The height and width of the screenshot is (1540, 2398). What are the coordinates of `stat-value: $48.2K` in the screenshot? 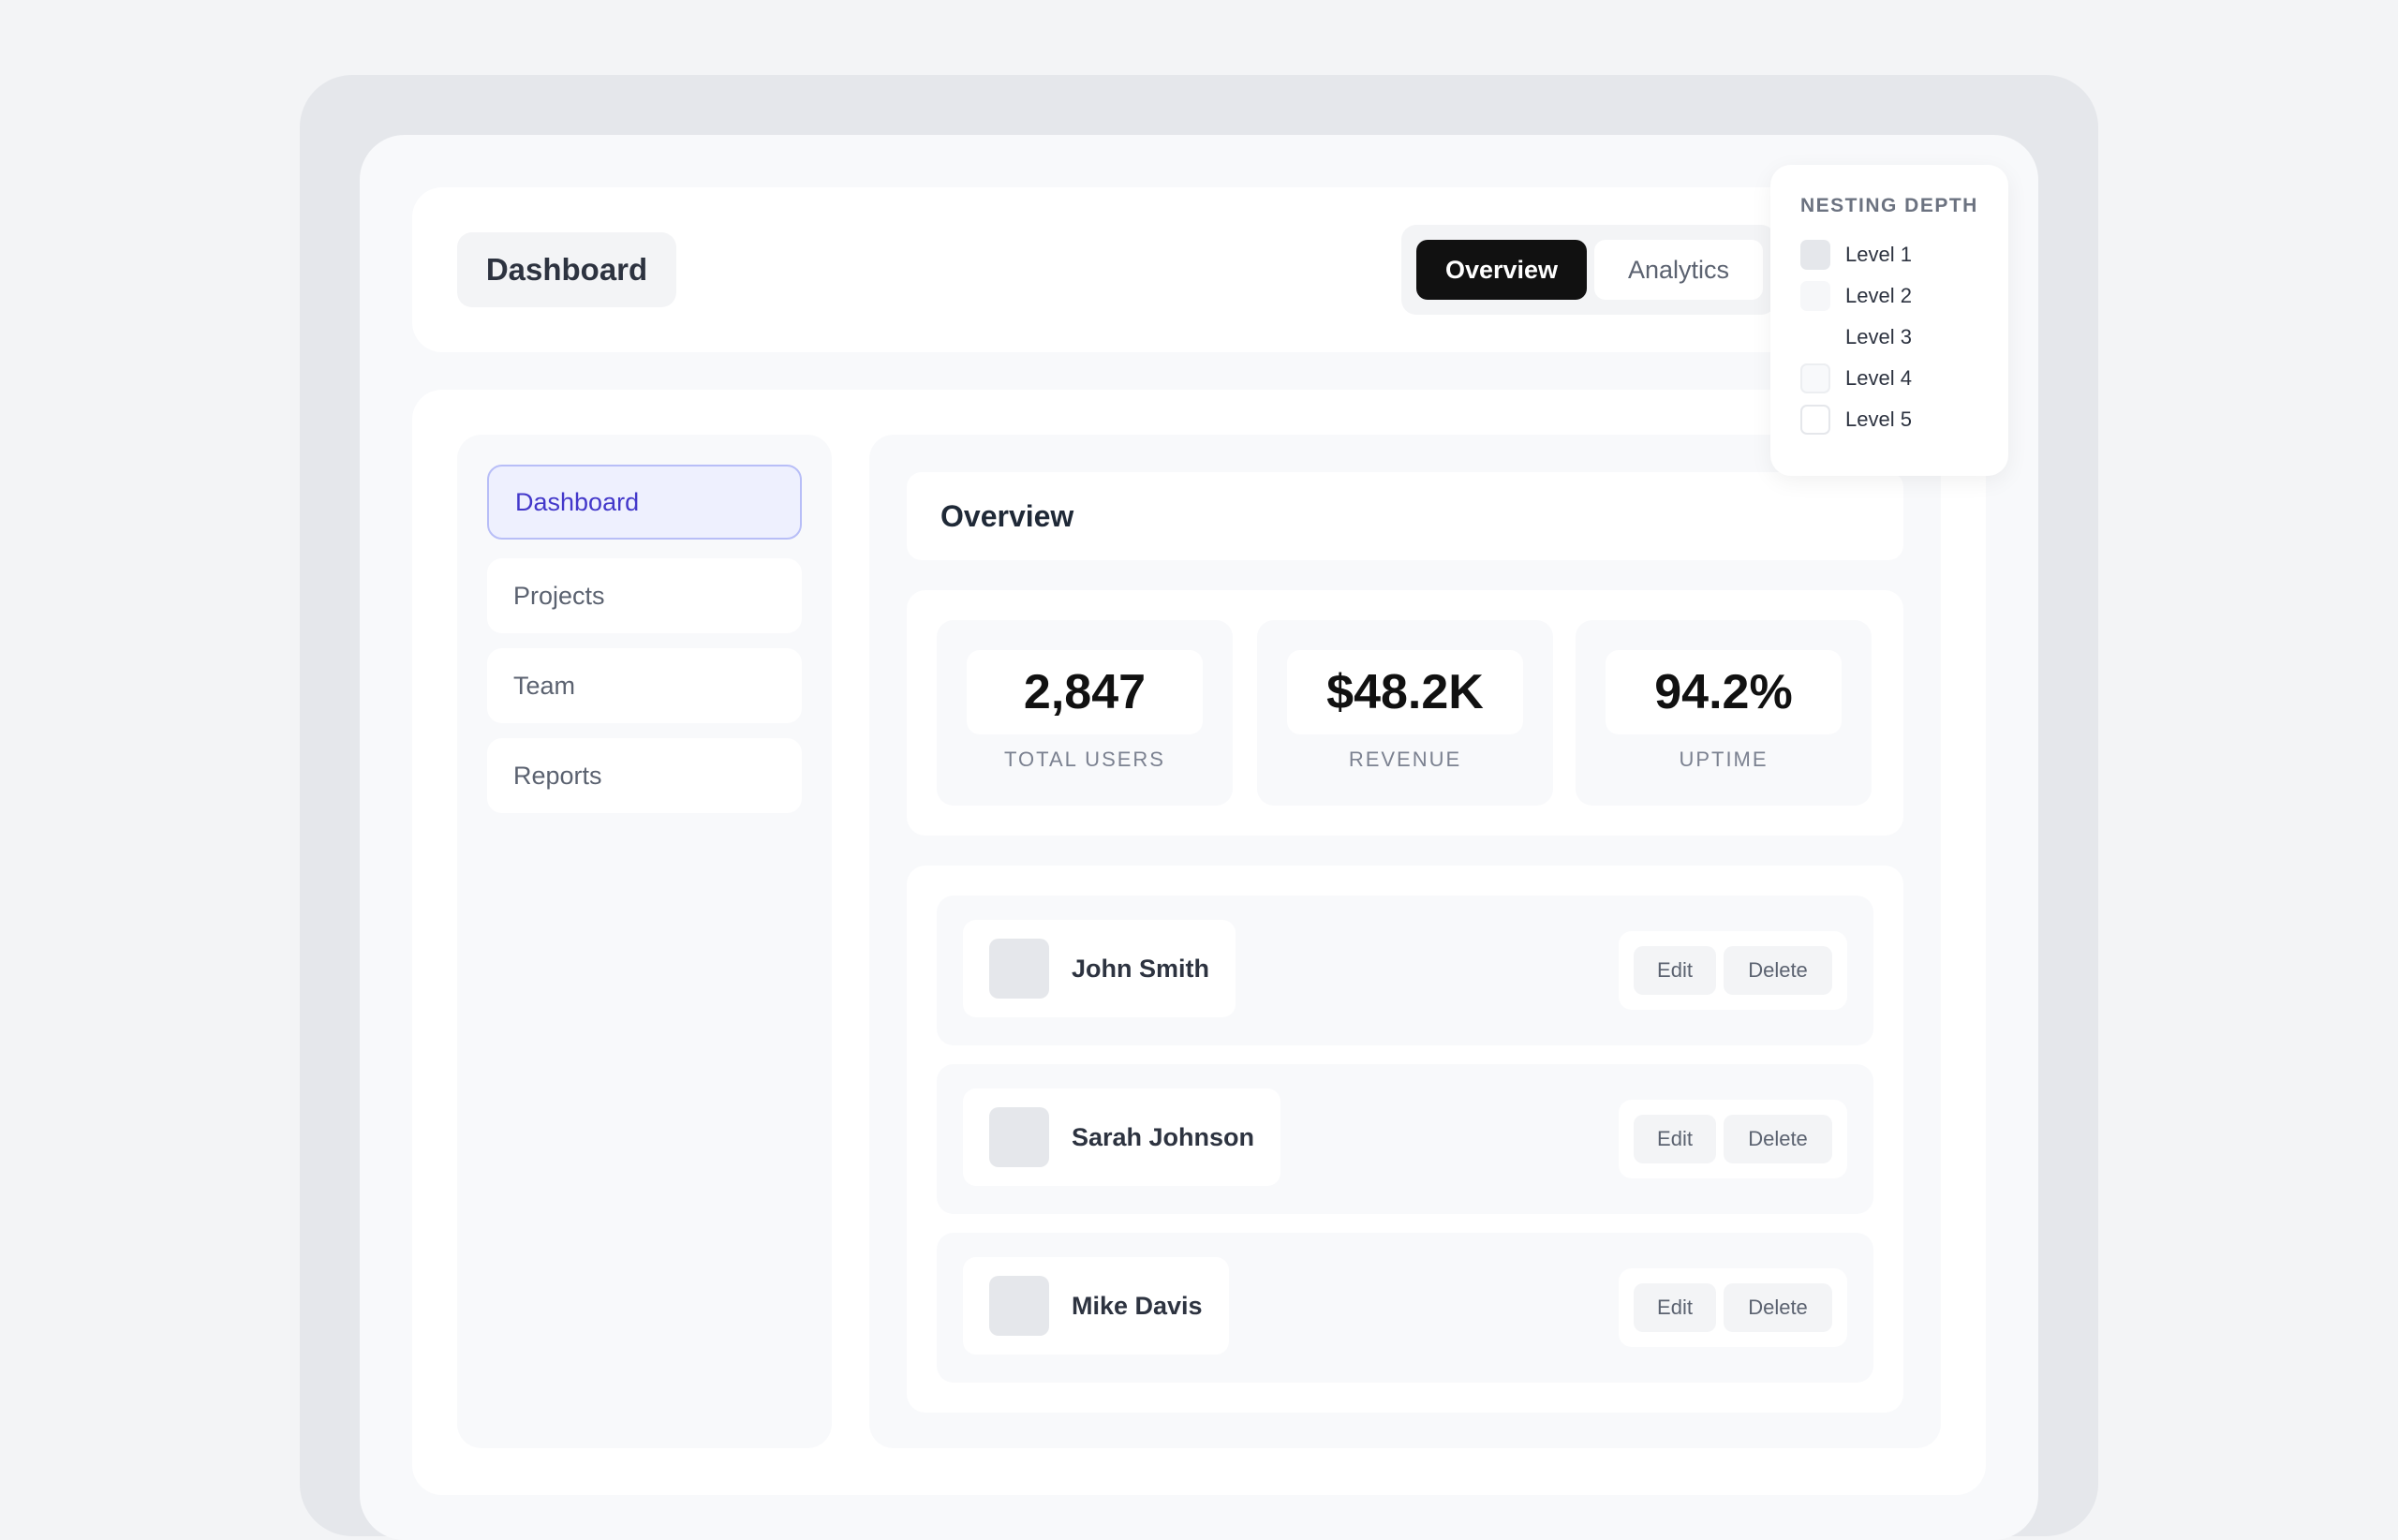 It's located at (1405, 692).